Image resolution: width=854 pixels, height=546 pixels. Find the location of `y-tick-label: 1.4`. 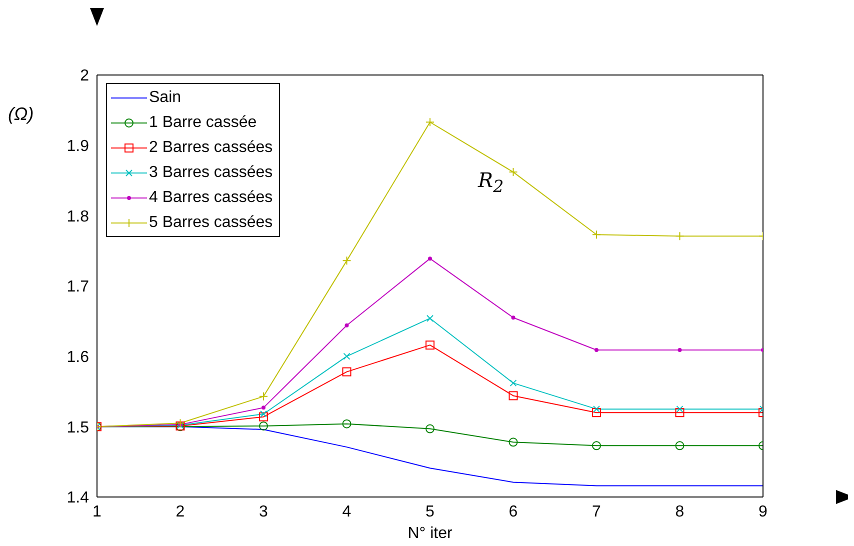

y-tick-label: 1.4 is located at coordinates (78, 498).